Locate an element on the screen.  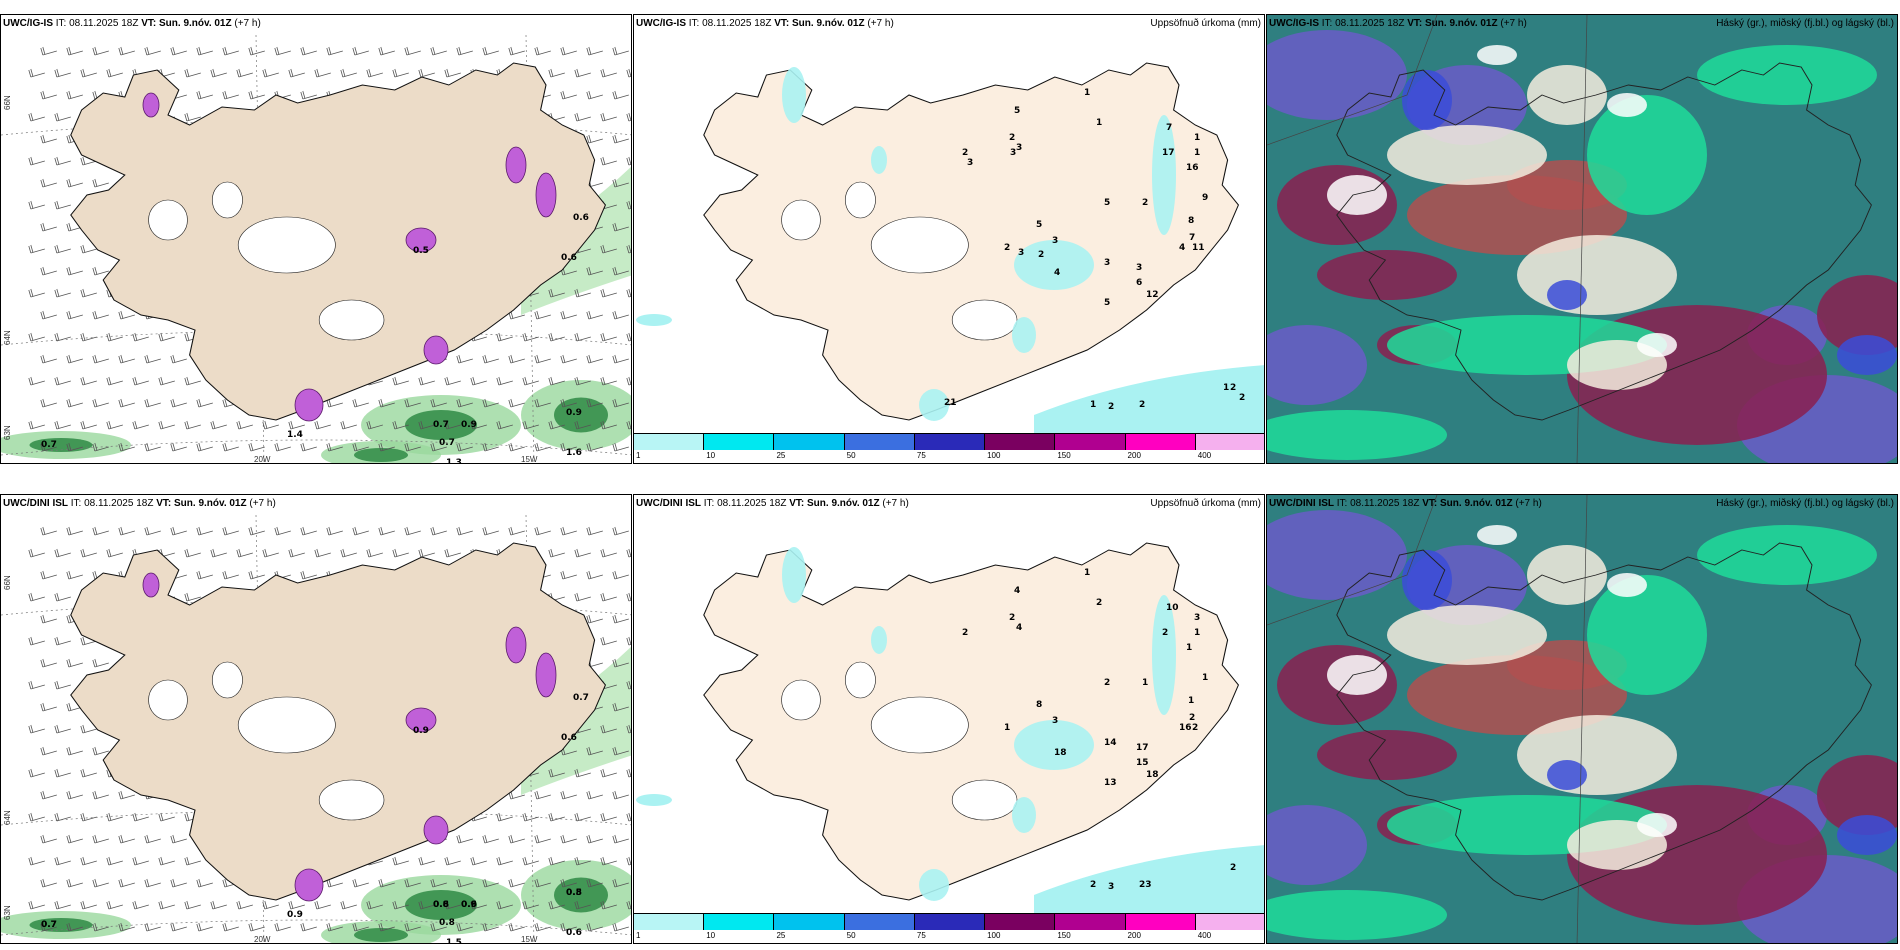
lat-label-63n: 63N is located at coordinates (7, 432).